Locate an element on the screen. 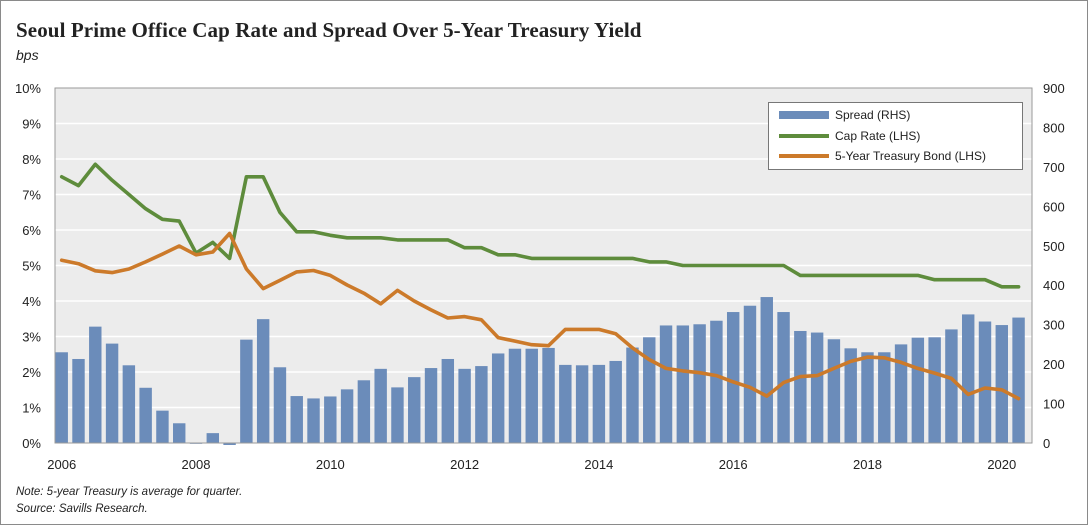 This screenshot has height=525, width=1088. y-right-tick-label: 500 is located at coordinates (1054, 246).